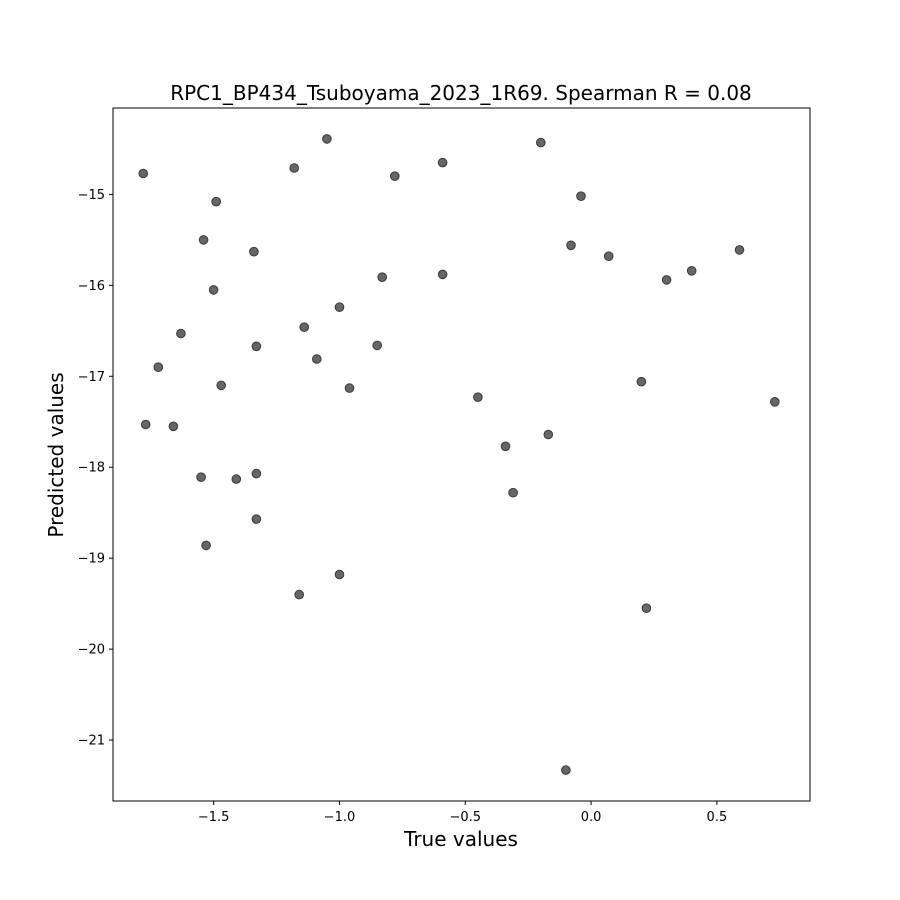 This screenshot has height=900, width=900. I want to click on x-tick-label: −1.0, so click(340, 817).